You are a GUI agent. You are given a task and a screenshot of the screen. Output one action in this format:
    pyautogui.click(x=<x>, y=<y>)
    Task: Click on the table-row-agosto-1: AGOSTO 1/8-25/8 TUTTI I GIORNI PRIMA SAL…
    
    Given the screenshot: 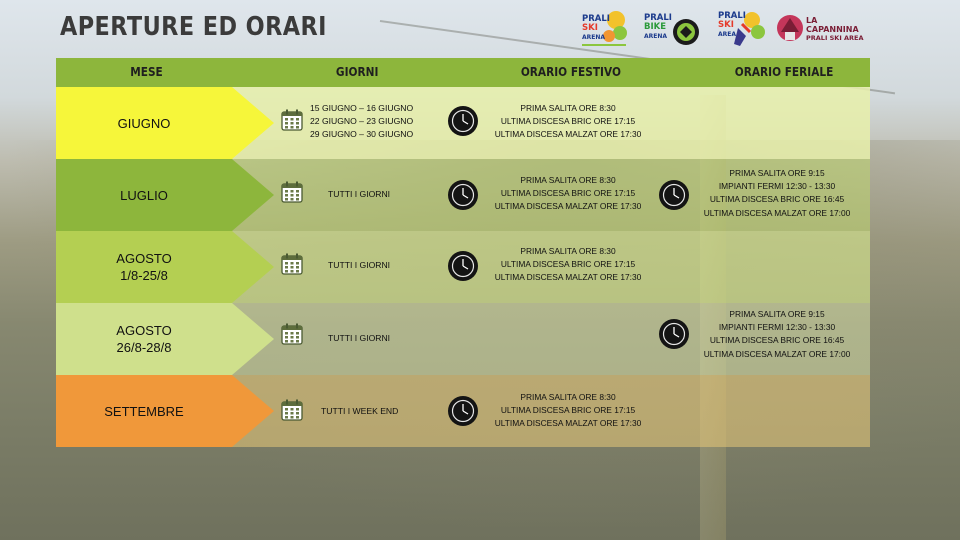 What is the action you would take?
    pyautogui.click(x=463, y=267)
    